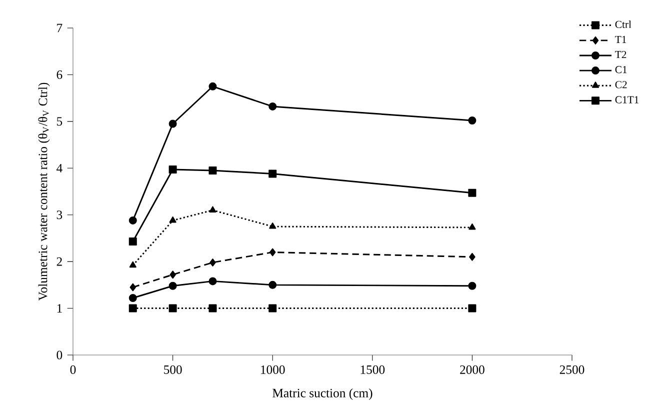 This screenshot has height=419, width=647. I want to click on legend-label: Ctrl, so click(623, 24).